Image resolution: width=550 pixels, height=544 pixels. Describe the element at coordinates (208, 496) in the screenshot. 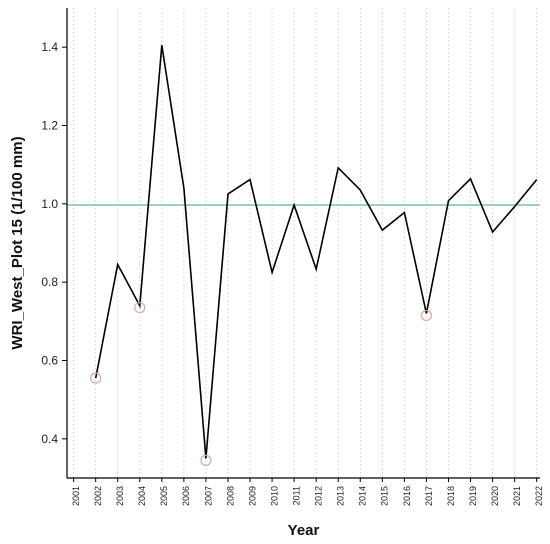

I see `x-tick-label-2007: 2007` at that location.